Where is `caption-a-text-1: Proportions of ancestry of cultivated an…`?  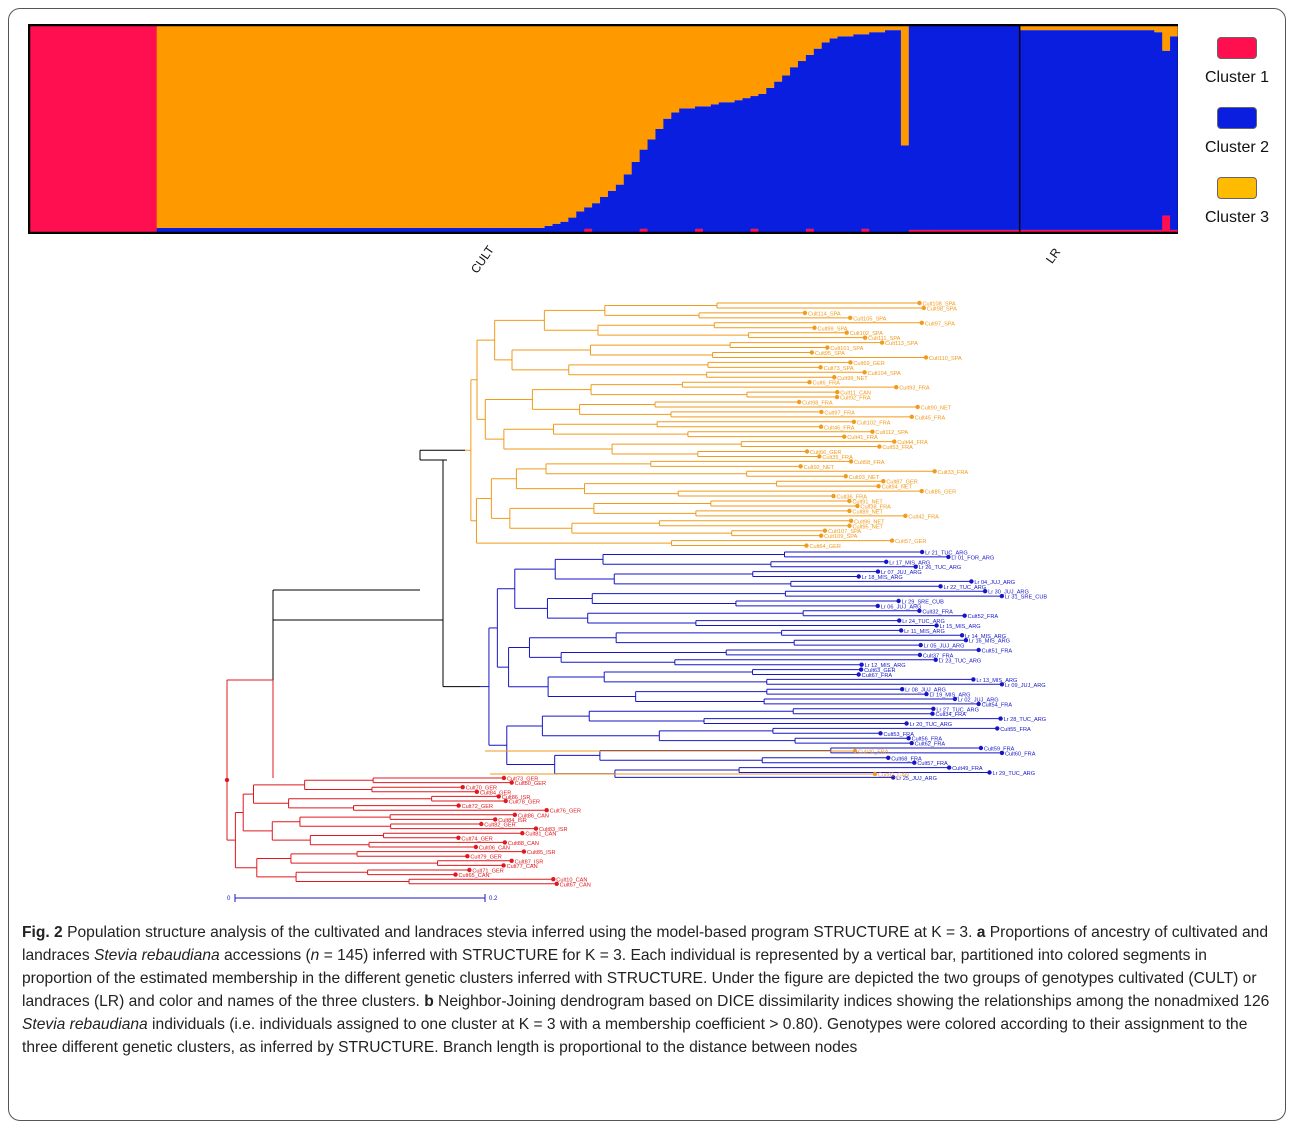
caption-a-text-1: Proportions of ancestry of cultivated an… is located at coordinates (645, 944).